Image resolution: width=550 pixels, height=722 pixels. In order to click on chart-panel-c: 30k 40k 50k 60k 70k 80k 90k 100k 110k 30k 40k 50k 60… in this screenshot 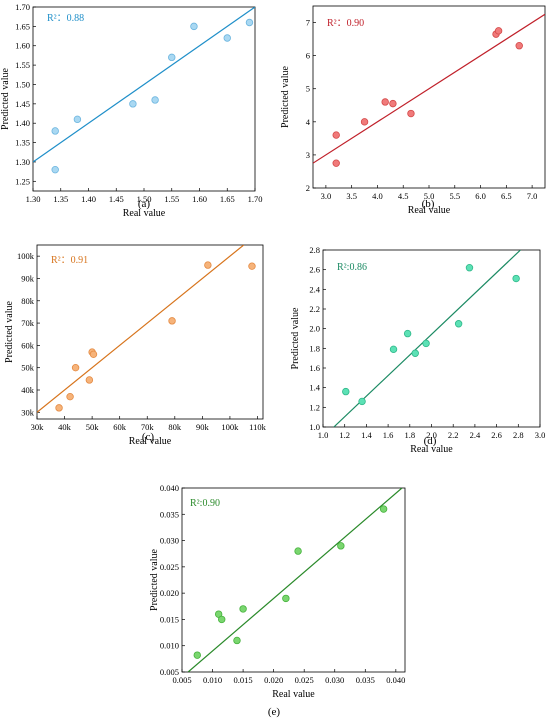, I will do `click(135, 345)`.